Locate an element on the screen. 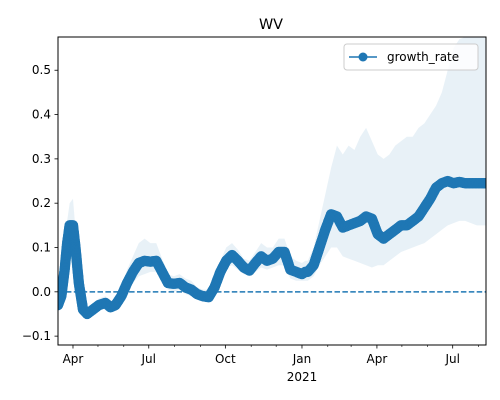 This screenshot has width=500, height=400. x-tick-year-label: 2021 is located at coordinates (302, 377).